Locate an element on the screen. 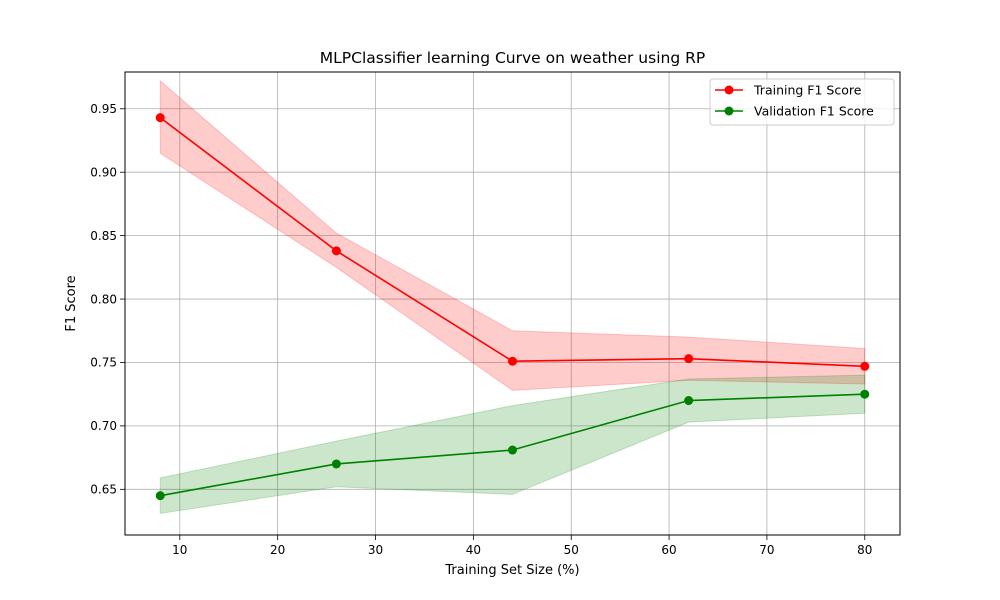 The height and width of the screenshot is (600, 1000). legend: Training F1 Score Validation F1 Score is located at coordinates (802, 102).